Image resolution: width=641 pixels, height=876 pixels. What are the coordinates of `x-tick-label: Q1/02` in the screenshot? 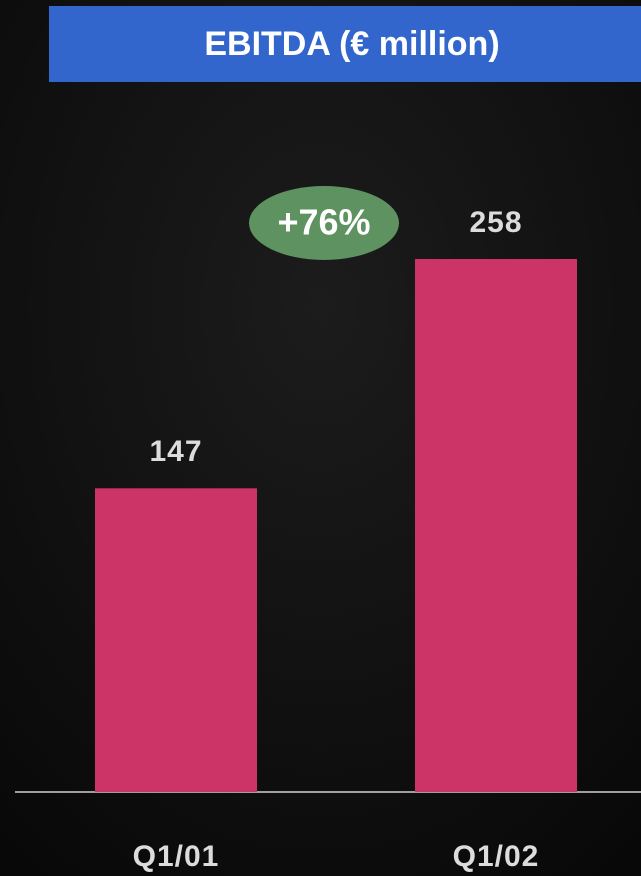 It's located at (496, 856).